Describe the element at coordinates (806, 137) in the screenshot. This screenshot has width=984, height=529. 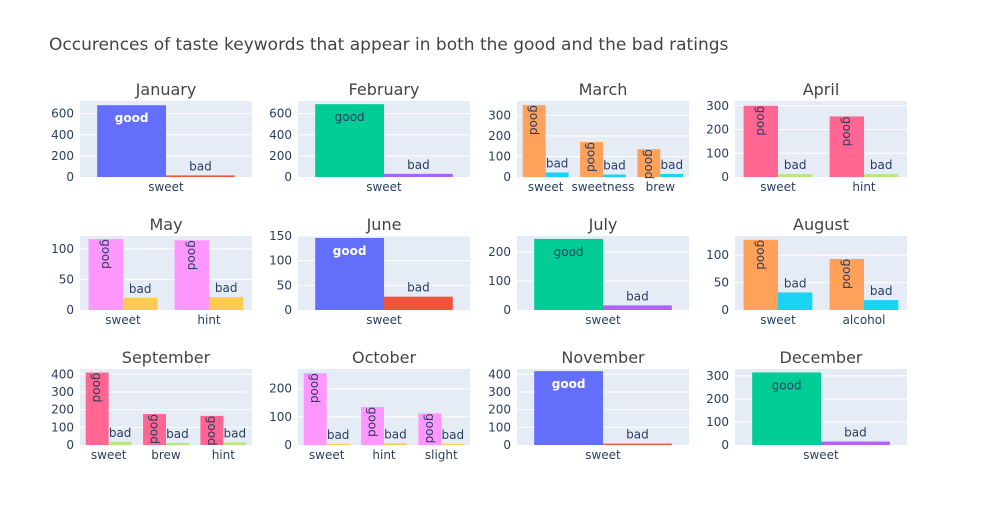
I see `subplot-april: 0 100 200 300 April good bad sweet good bad hint` at that location.